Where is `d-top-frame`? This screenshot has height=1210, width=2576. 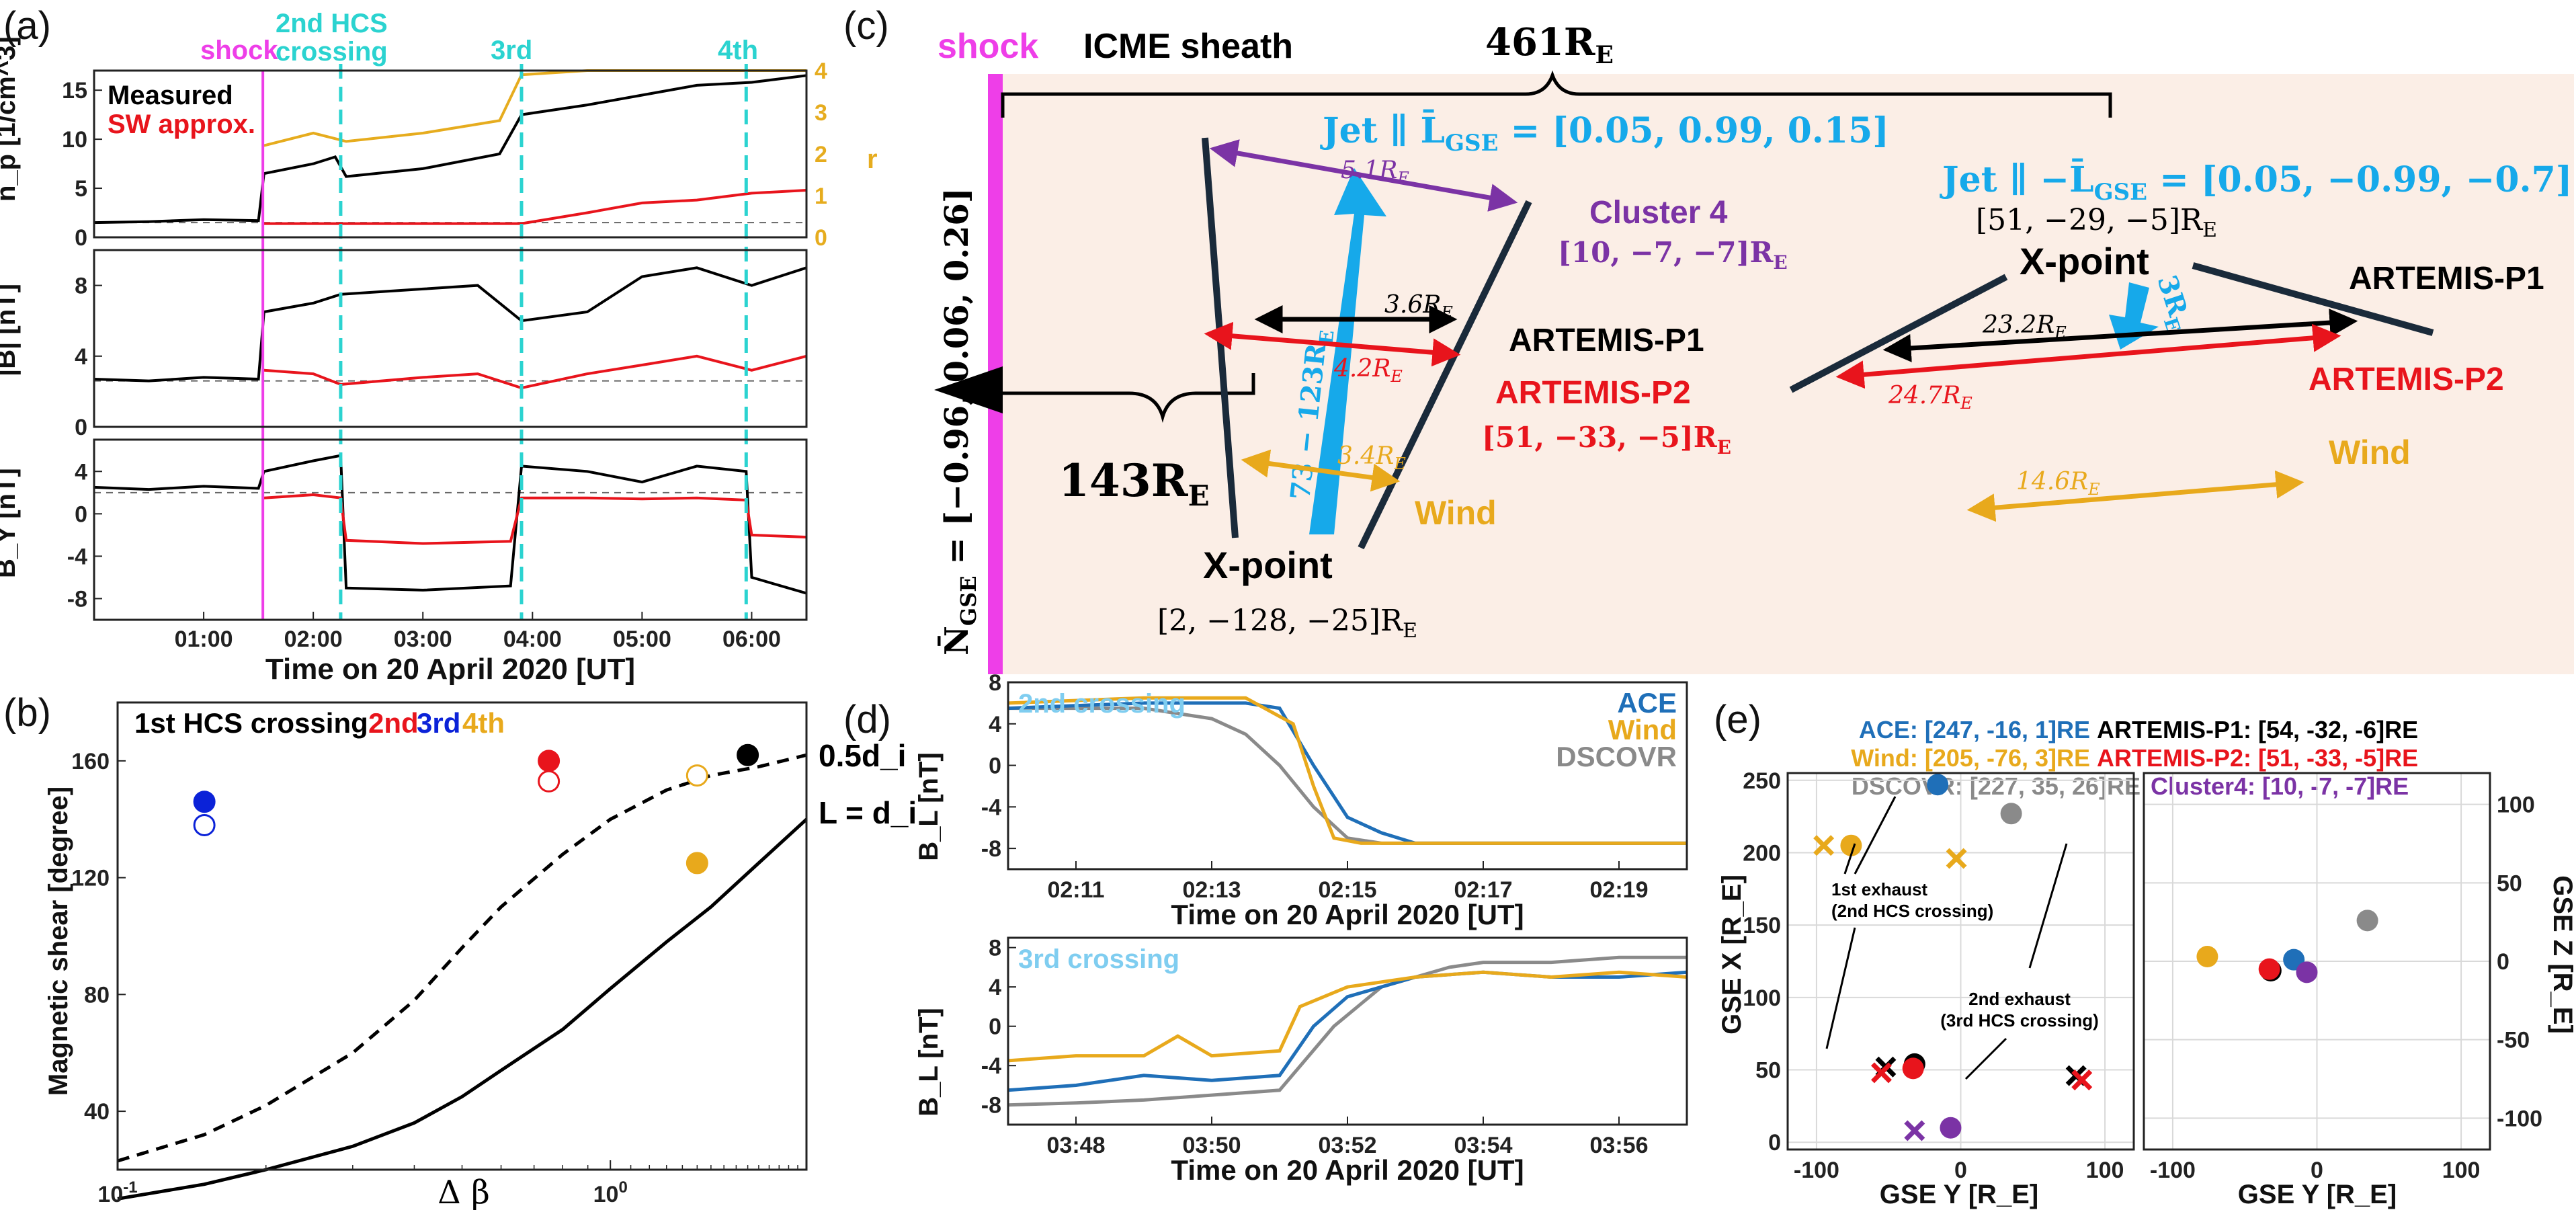
d-top-frame is located at coordinates (1347, 776).